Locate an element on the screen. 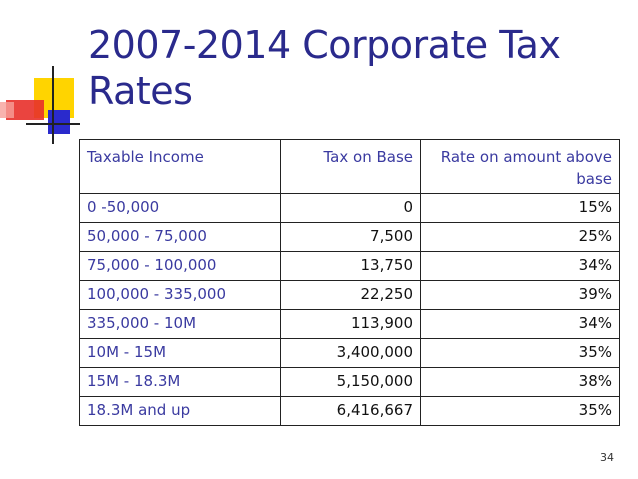 The image size is (638, 479). cell-rate: 39% is located at coordinates (520, 295).